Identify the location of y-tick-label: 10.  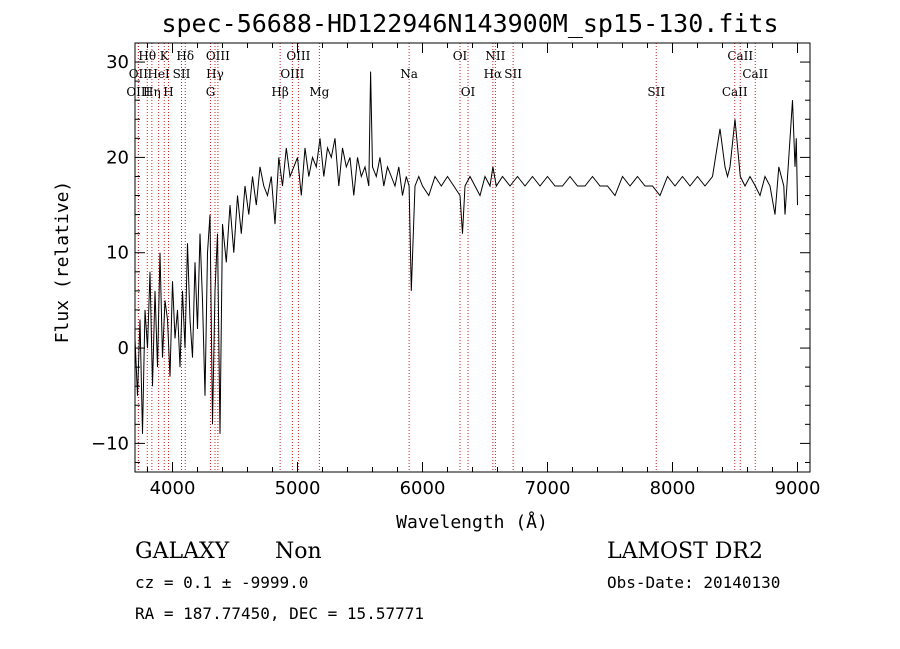
(117, 253).